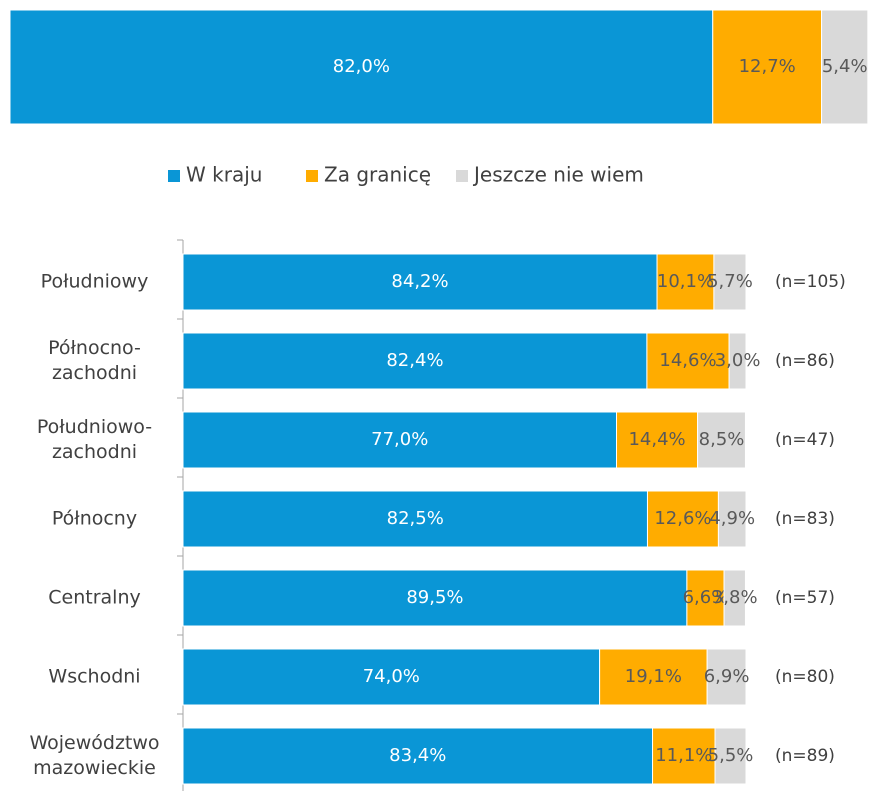 This screenshot has width=872, height=791. Describe the element at coordinates (656, 439) in the screenshot. I see `value-label: 14,4%` at that location.